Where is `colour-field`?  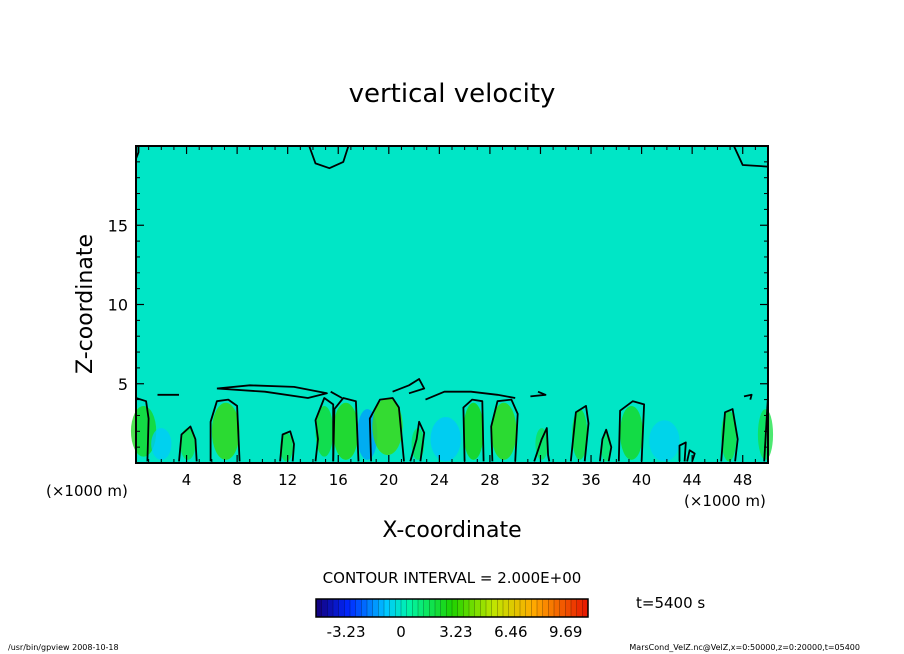
colour-field is located at coordinates (452, 430).